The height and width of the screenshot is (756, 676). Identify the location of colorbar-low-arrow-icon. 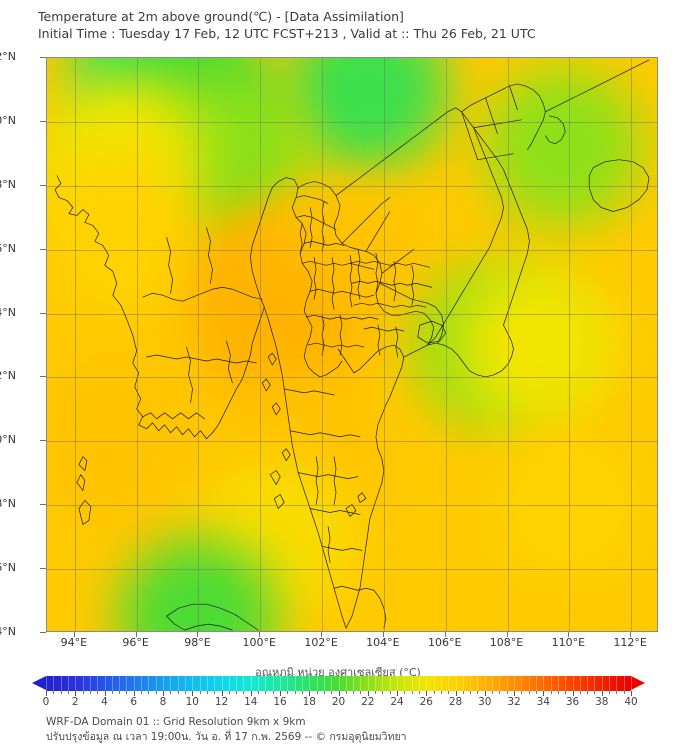
(39, 683).